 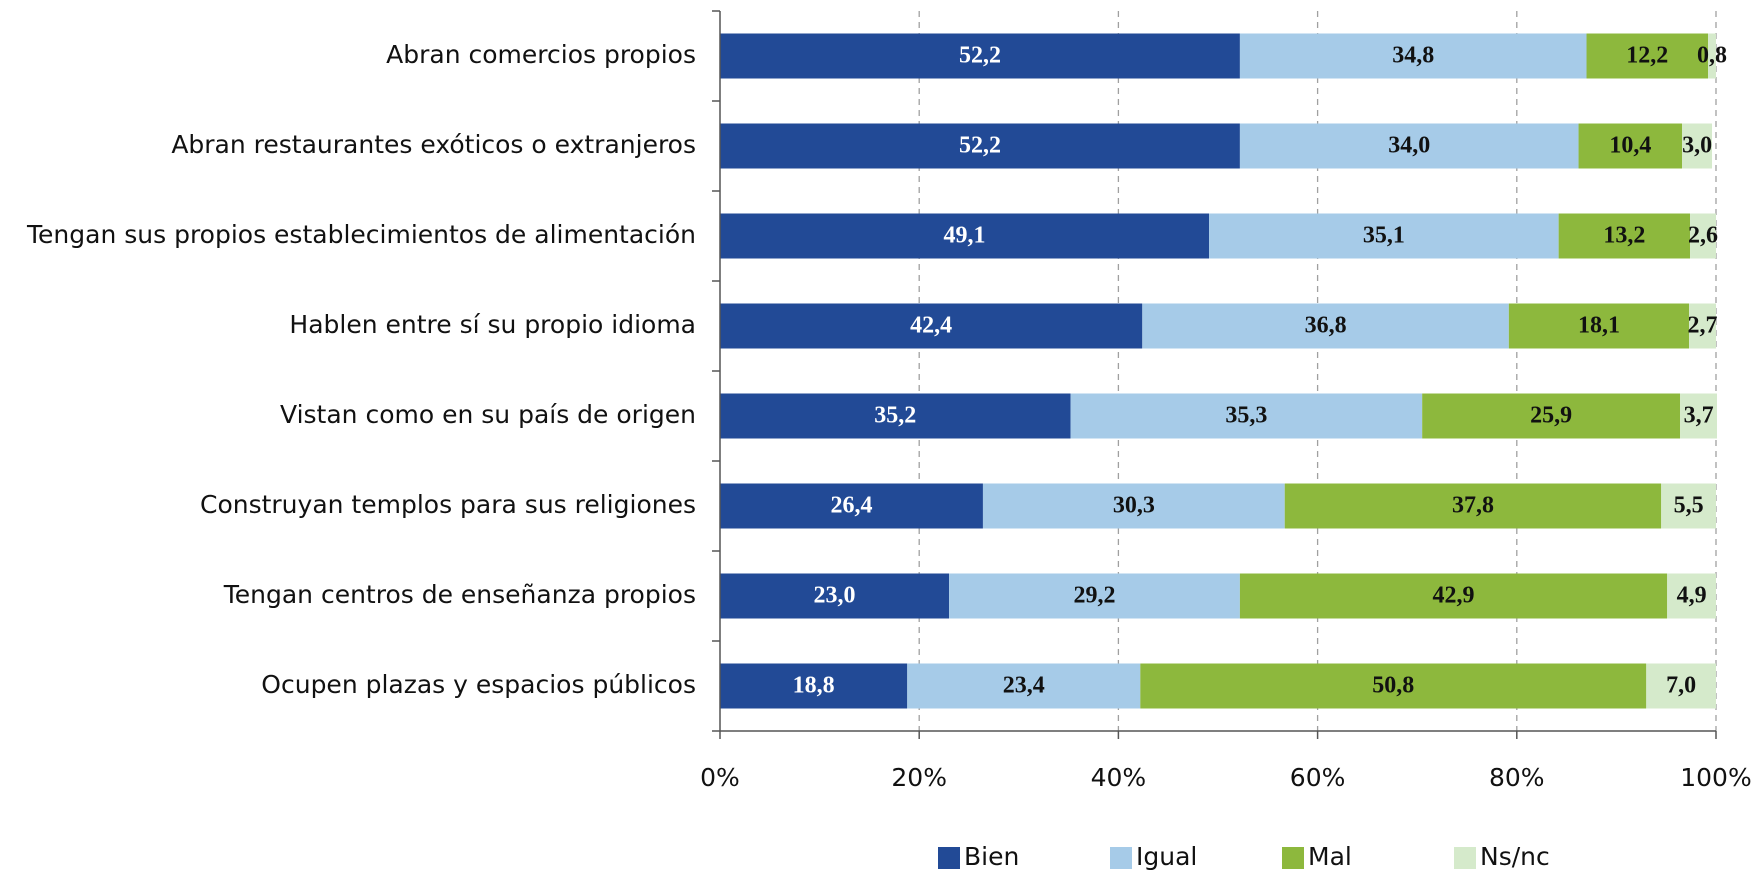 I want to click on data-label: 42,9, so click(x=1454, y=596).